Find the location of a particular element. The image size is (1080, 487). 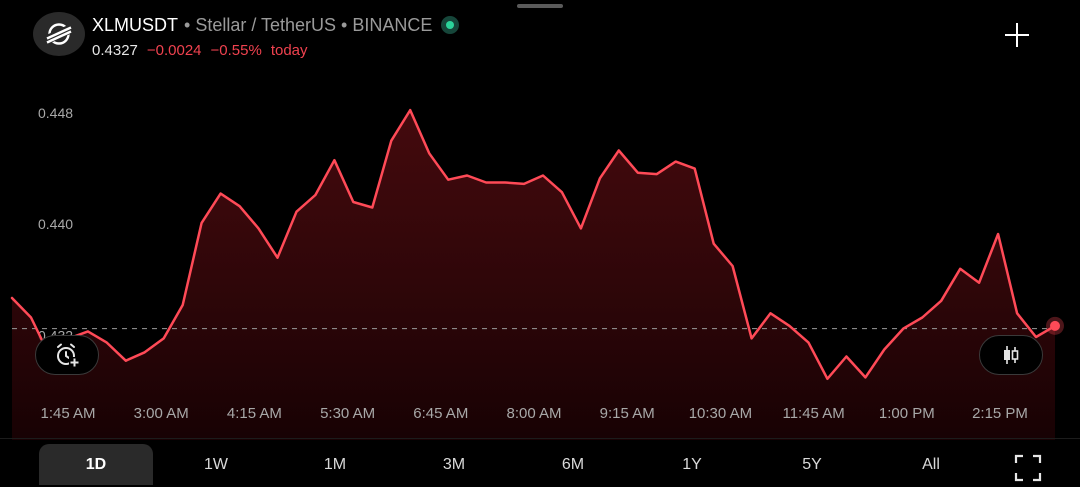

tab-all: All is located at coordinates (931, 464).